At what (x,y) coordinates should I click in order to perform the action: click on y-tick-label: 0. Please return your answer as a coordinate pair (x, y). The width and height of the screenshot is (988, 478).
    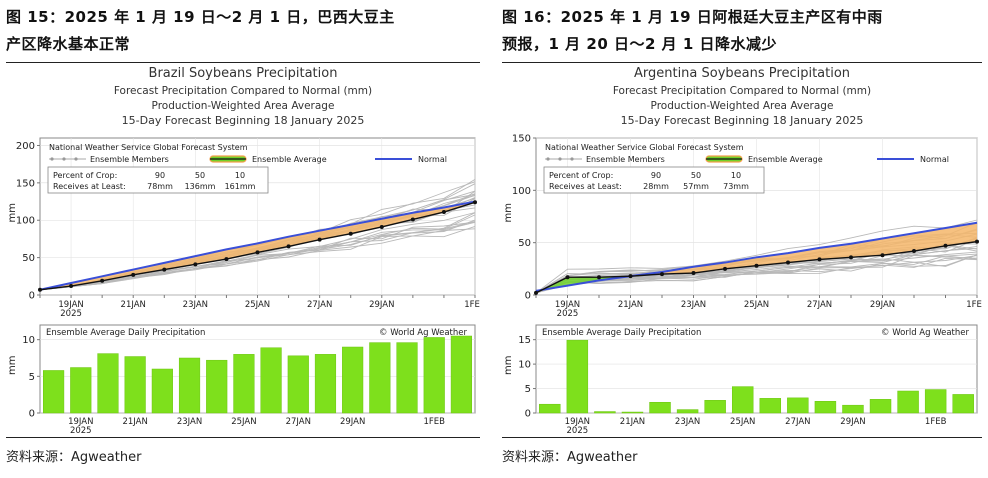
    Looking at the image, I should click on (32, 296).